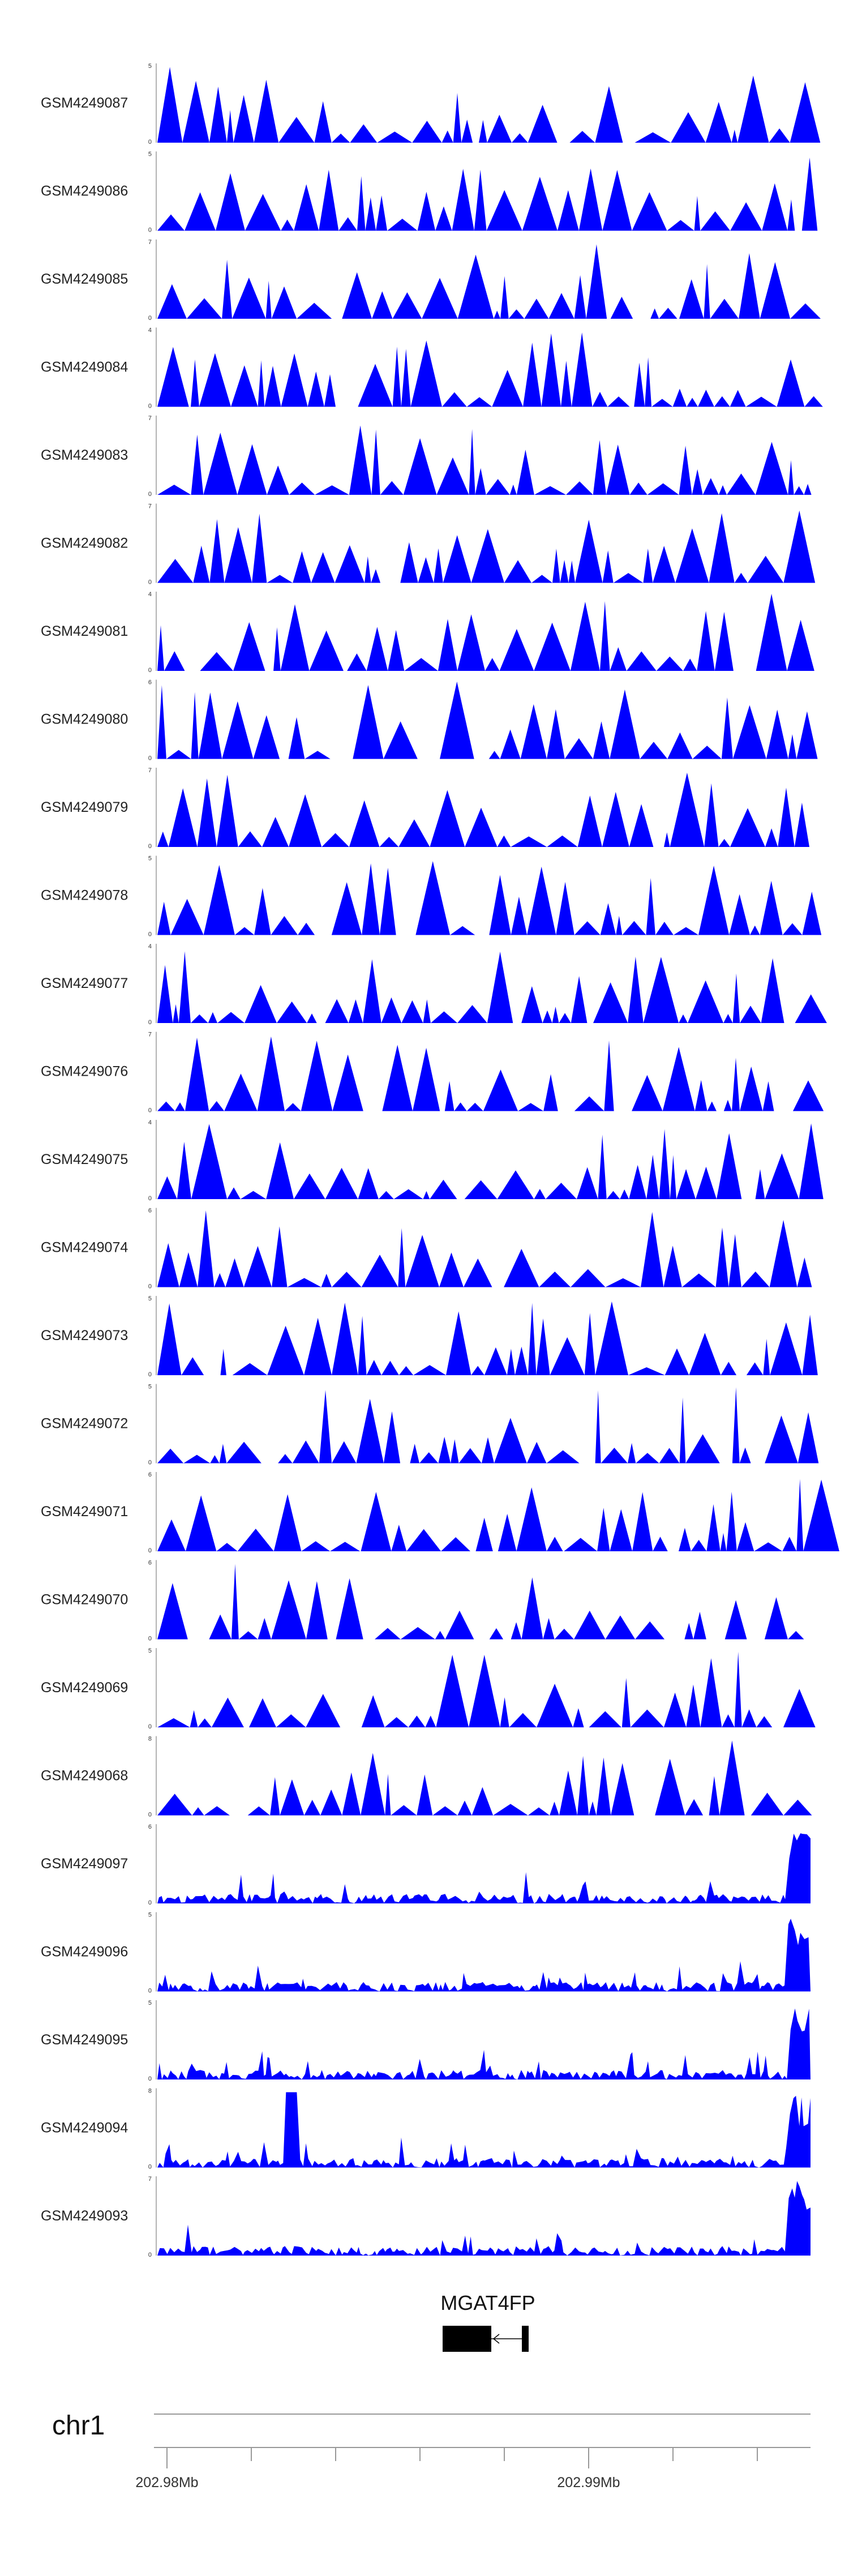 The width and height of the screenshot is (849, 2576). What do you see at coordinates (166, 2483) in the screenshot?
I see `x-tick-label: 202.98Mb` at bounding box center [166, 2483].